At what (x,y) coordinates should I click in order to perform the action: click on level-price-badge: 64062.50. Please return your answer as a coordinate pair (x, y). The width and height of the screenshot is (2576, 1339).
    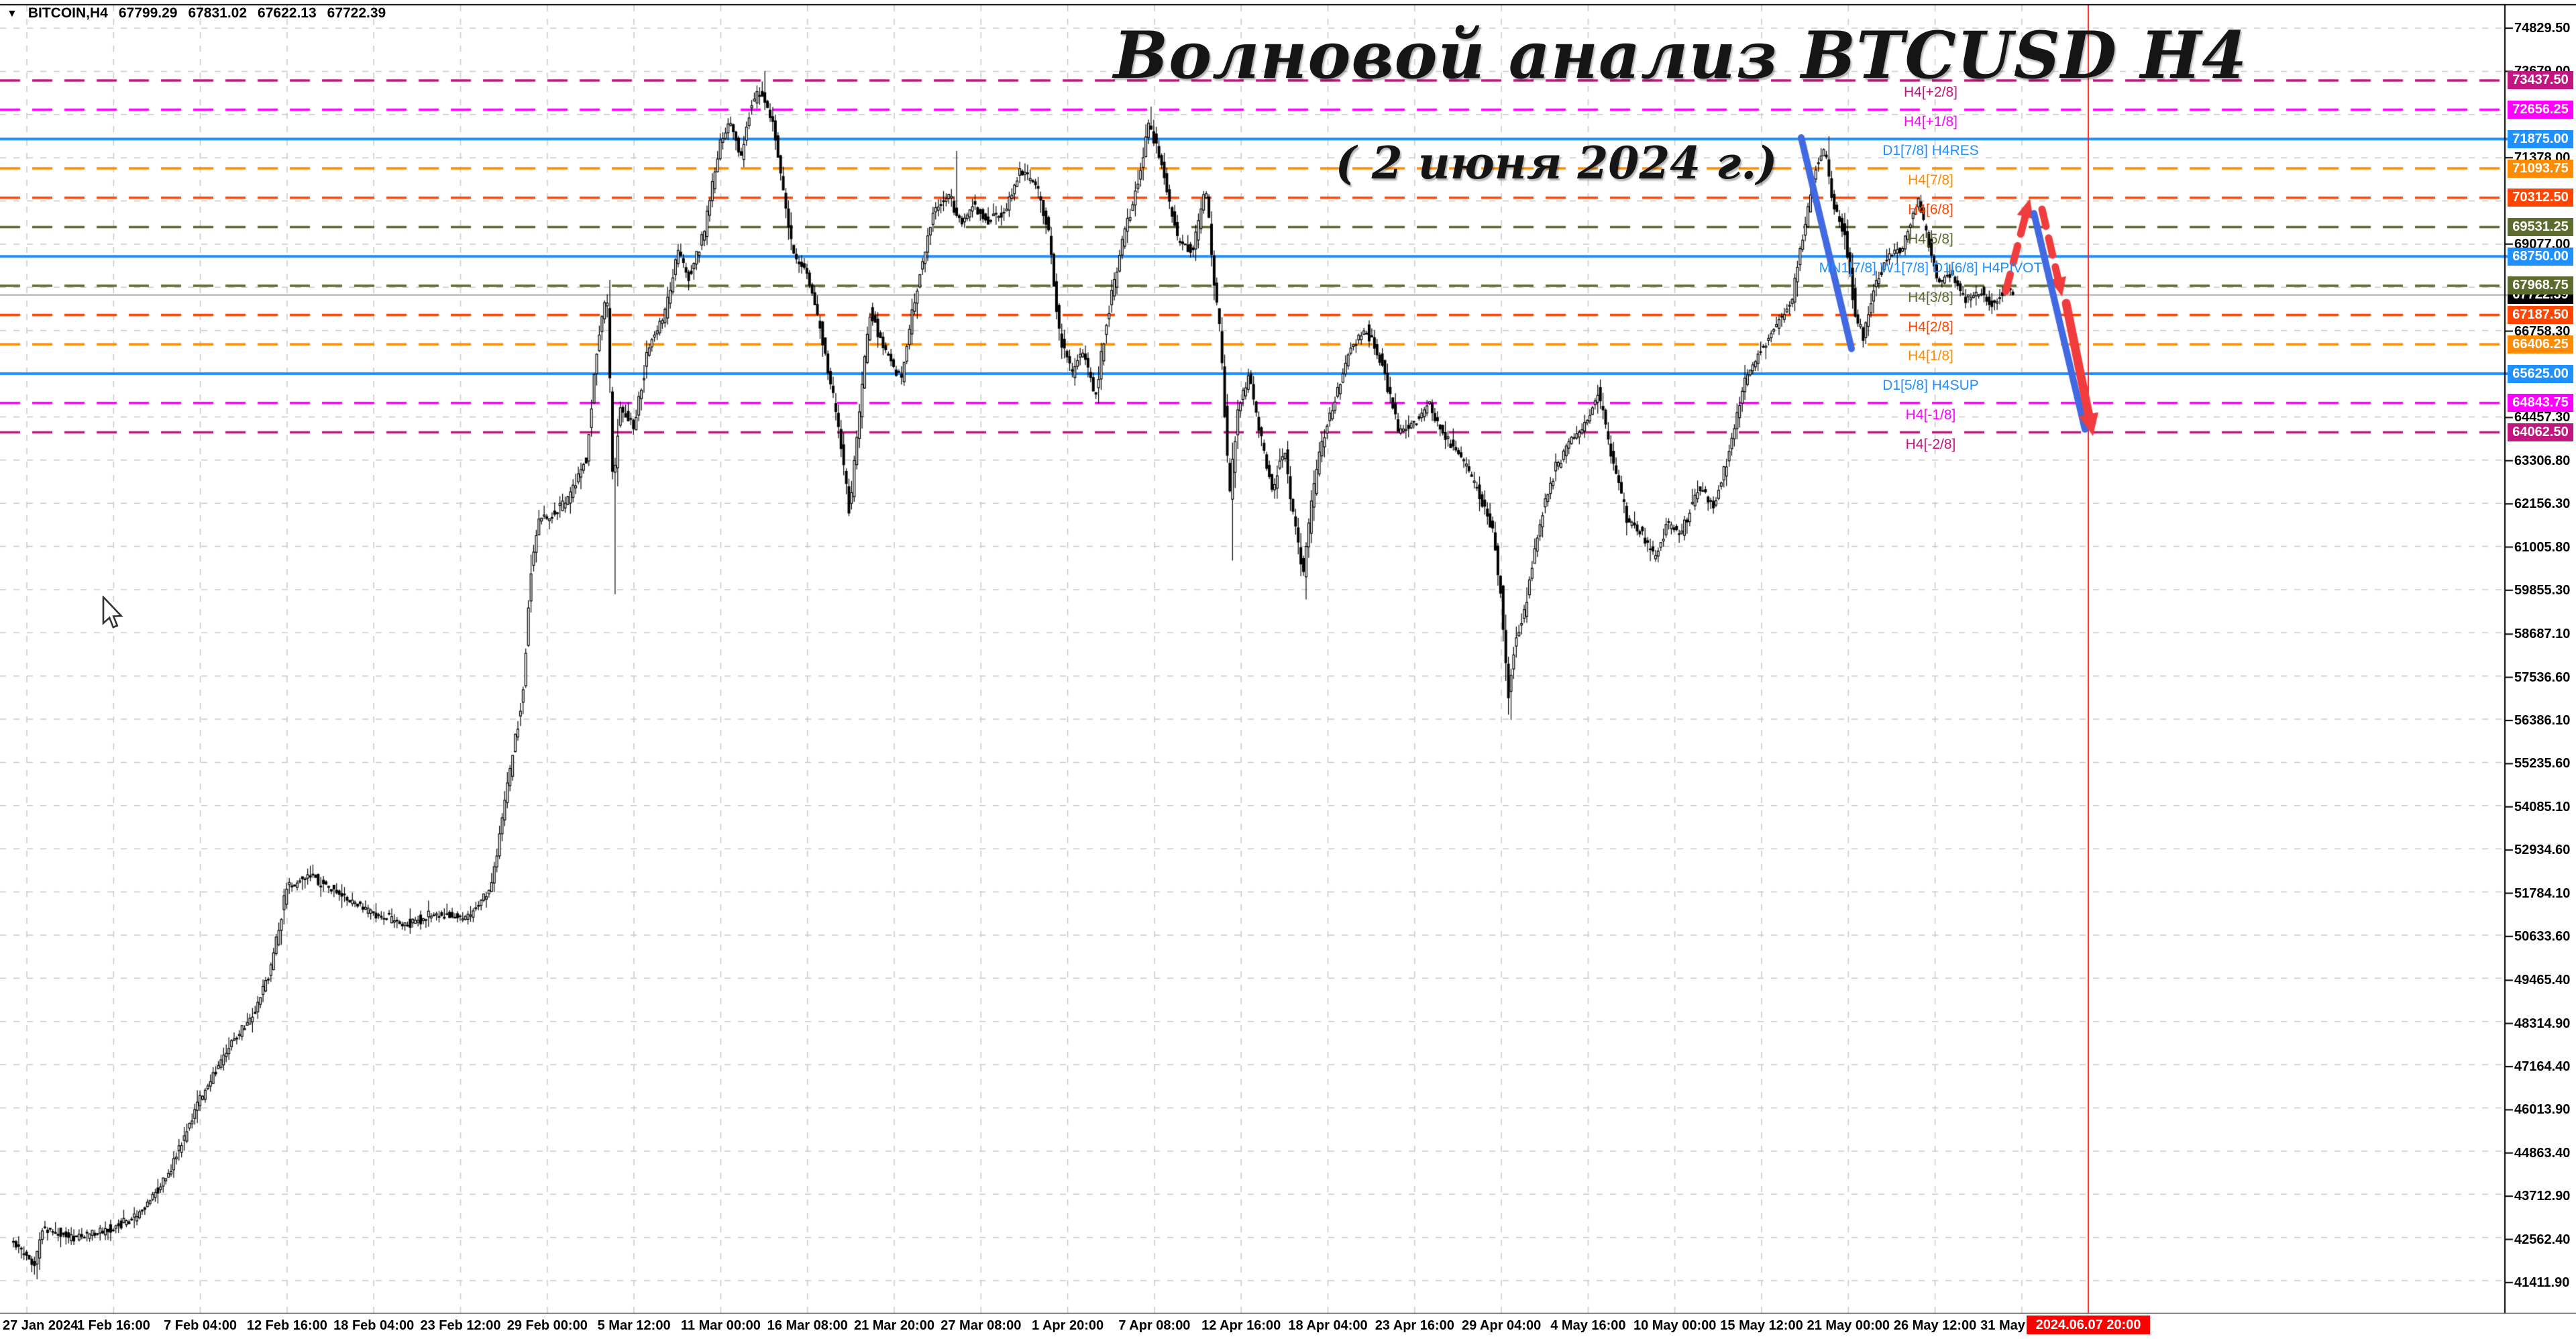
    Looking at the image, I should click on (2540, 432).